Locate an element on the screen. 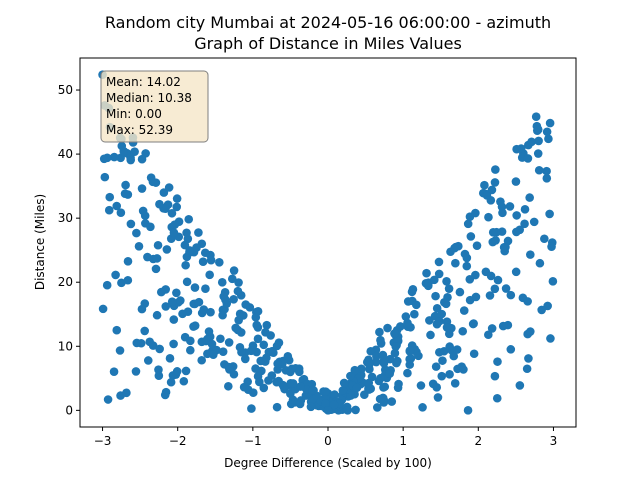 Image resolution: width=640 pixels, height=480 pixels. x-tick-label: 2 is located at coordinates (478, 441).